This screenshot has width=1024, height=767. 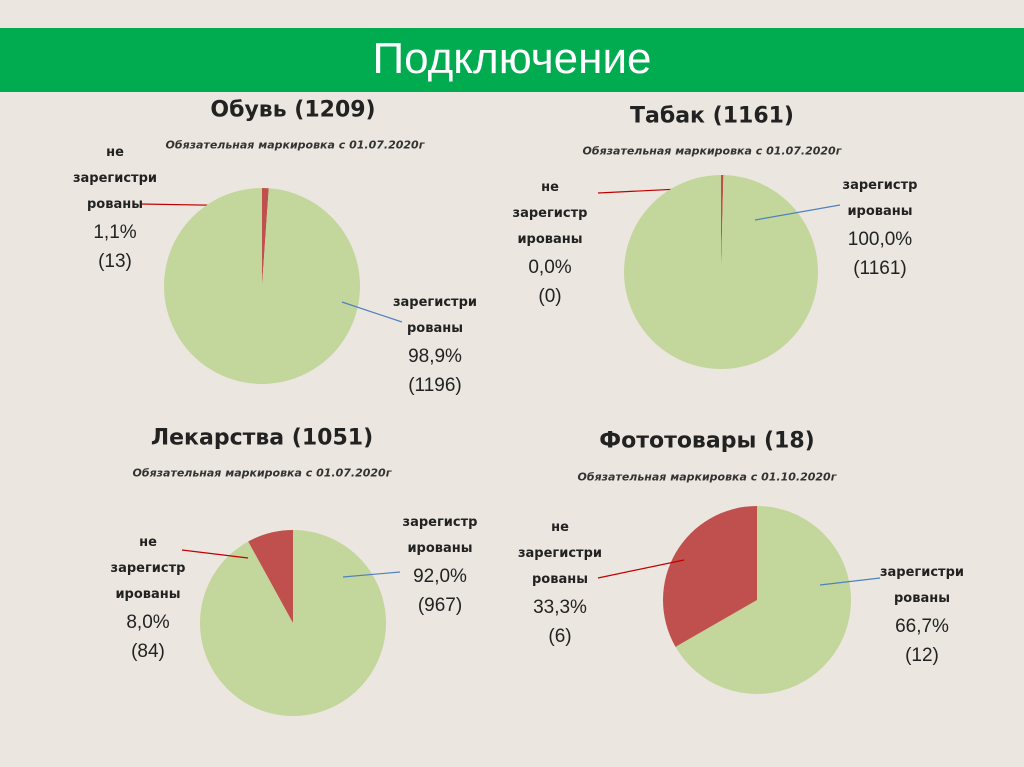 What do you see at coordinates (440, 576) in the screenshot?
I see `data-label-percent: 92,0%` at bounding box center [440, 576].